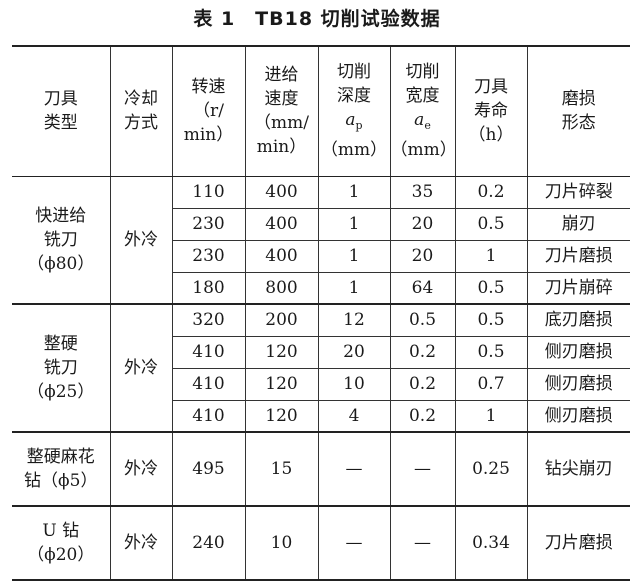 This screenshot has width=634, height=581. Describe the element at coordinates (422, 288) in the screenshot. I see `cell-width: 64` at that location.